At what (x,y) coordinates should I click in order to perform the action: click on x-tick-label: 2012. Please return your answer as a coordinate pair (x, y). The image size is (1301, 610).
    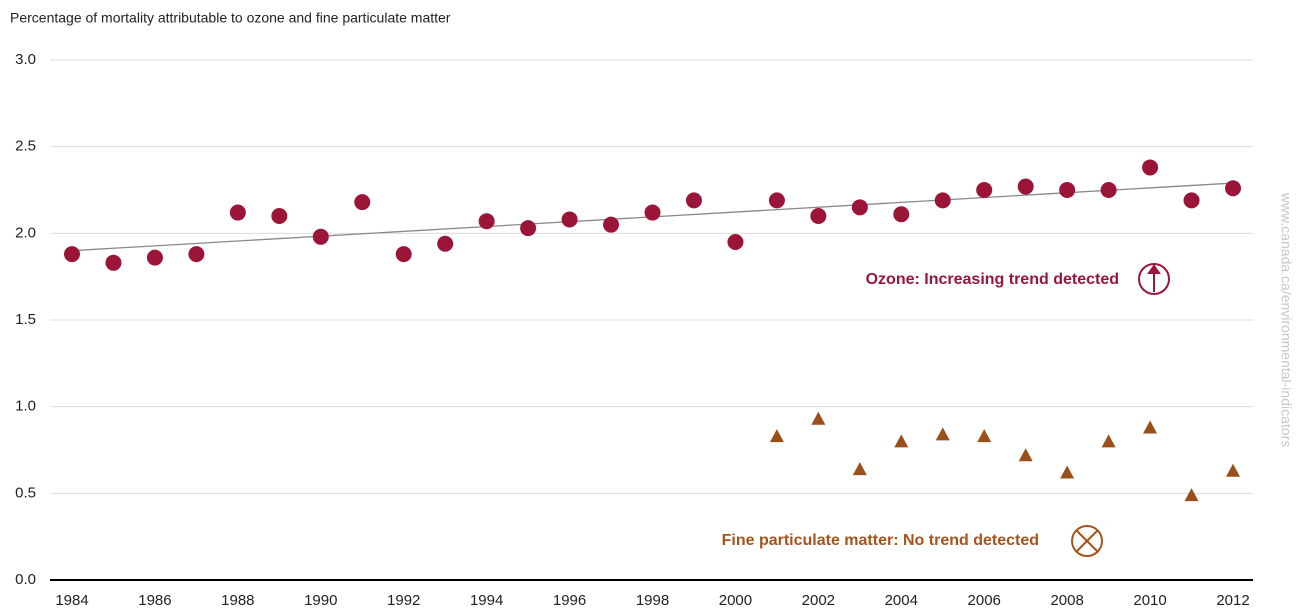
    Looking at the image, I should click on (1232, 600).